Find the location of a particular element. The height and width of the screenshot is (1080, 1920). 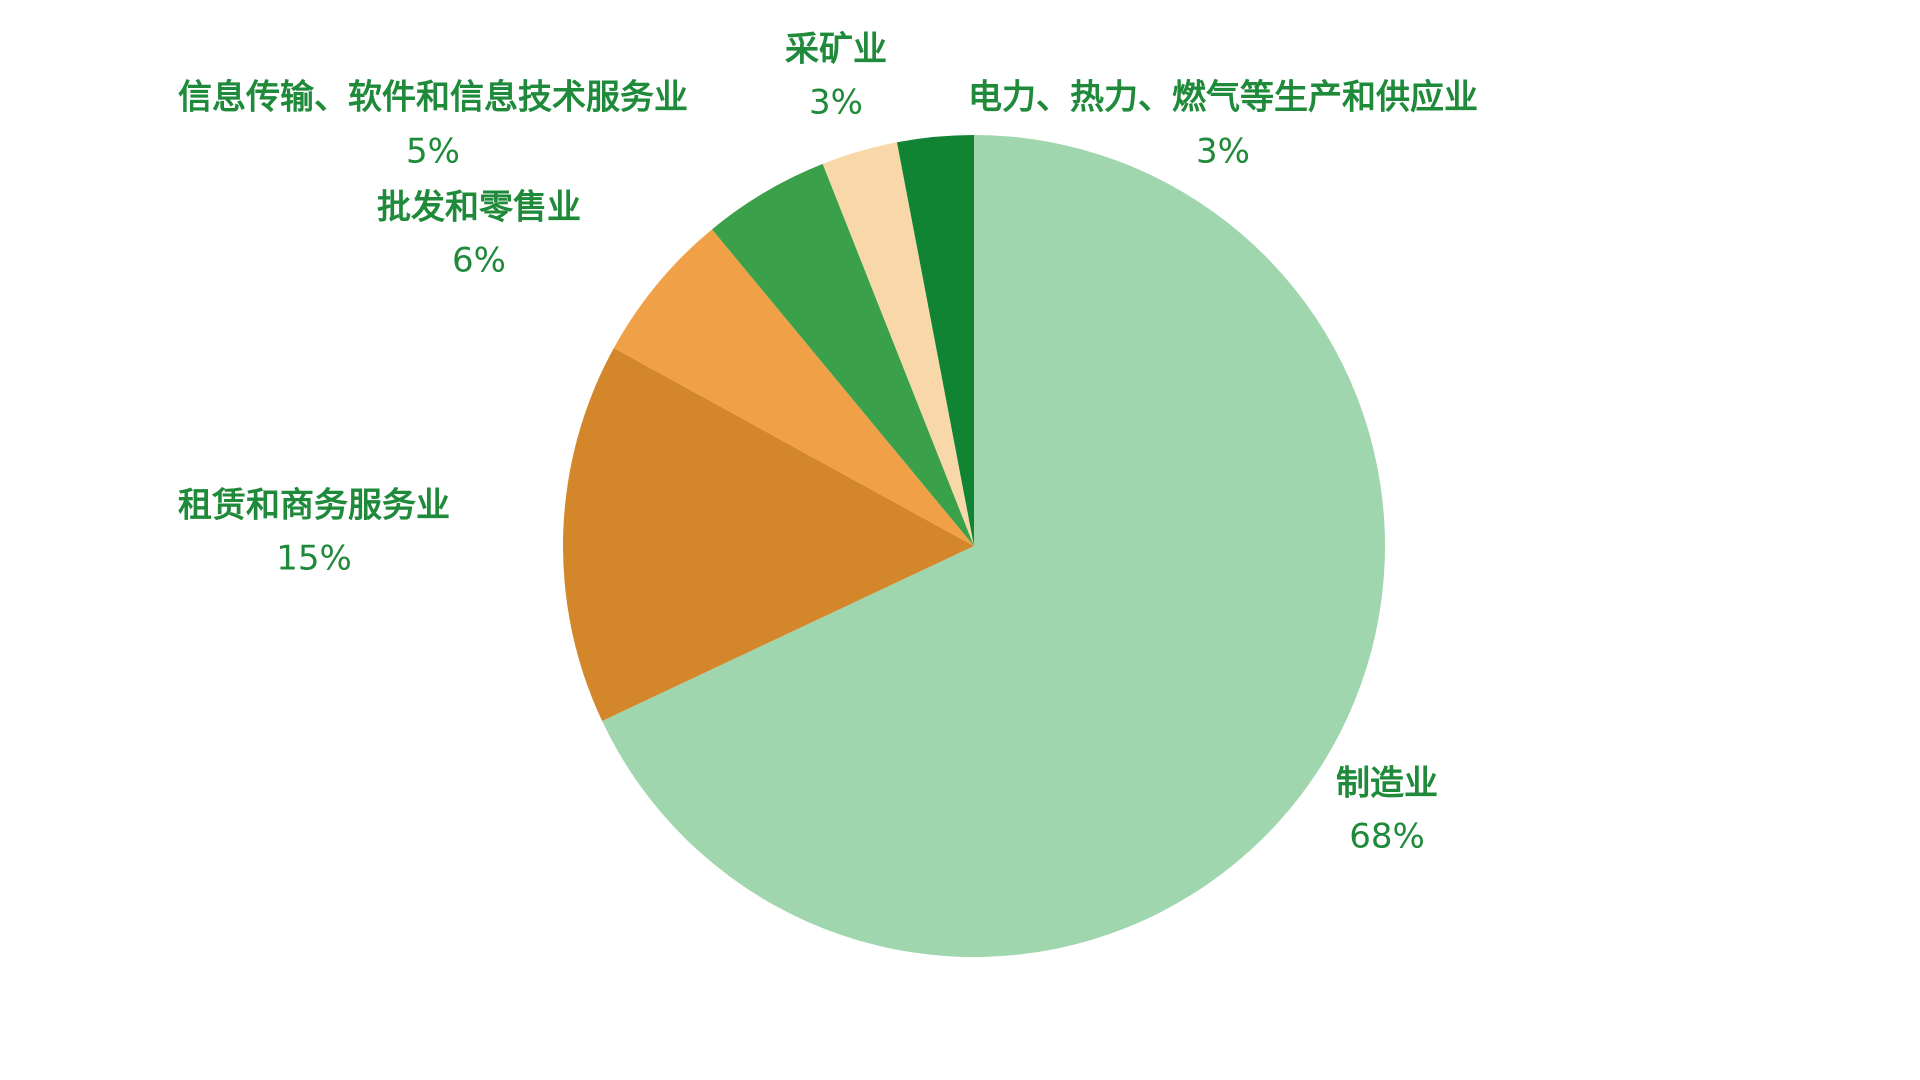

slice-label: 电力、热力、燃气等生产和供应业 is located at coordinates (1223, 98).